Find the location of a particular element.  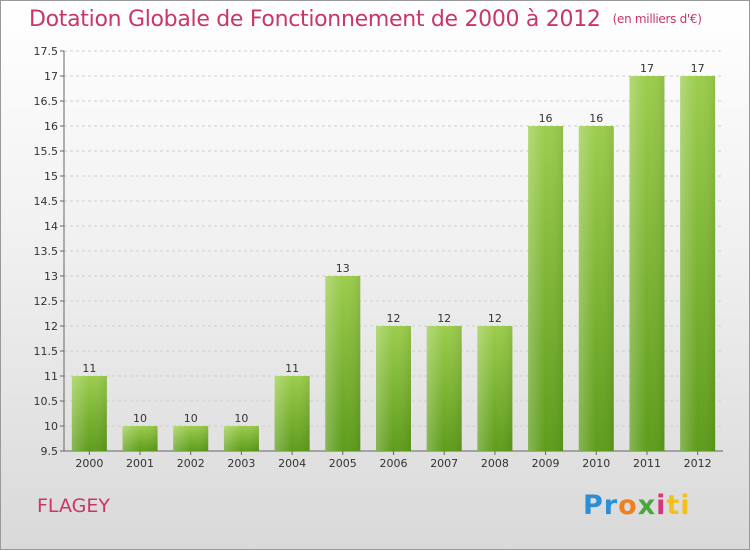

x-tick-label-2010: 2010 is located at coordinates (596, 463).